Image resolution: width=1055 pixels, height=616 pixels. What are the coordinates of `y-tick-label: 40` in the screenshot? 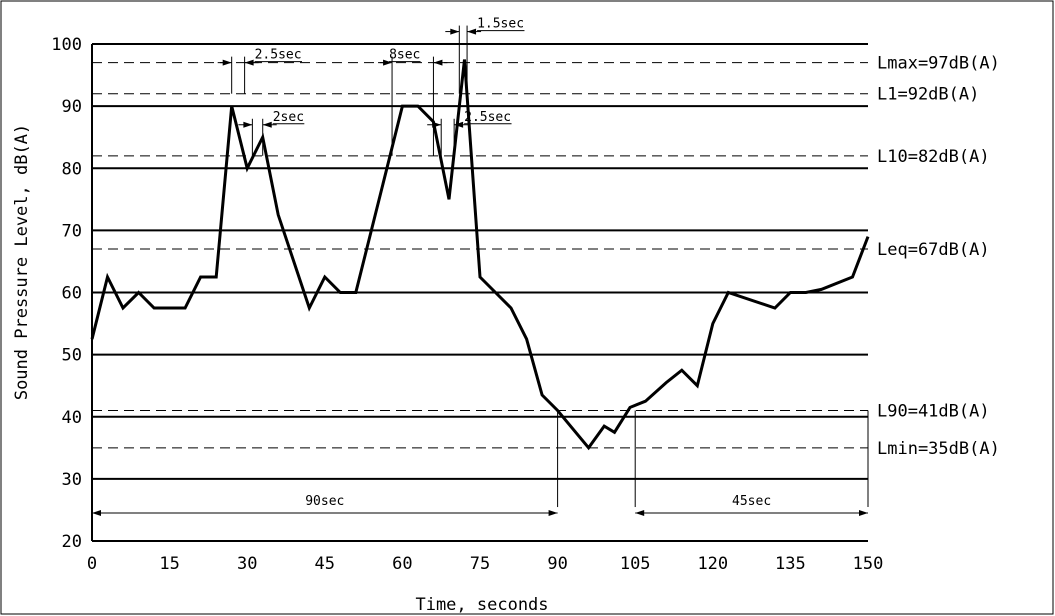 It's located at (72, 418).